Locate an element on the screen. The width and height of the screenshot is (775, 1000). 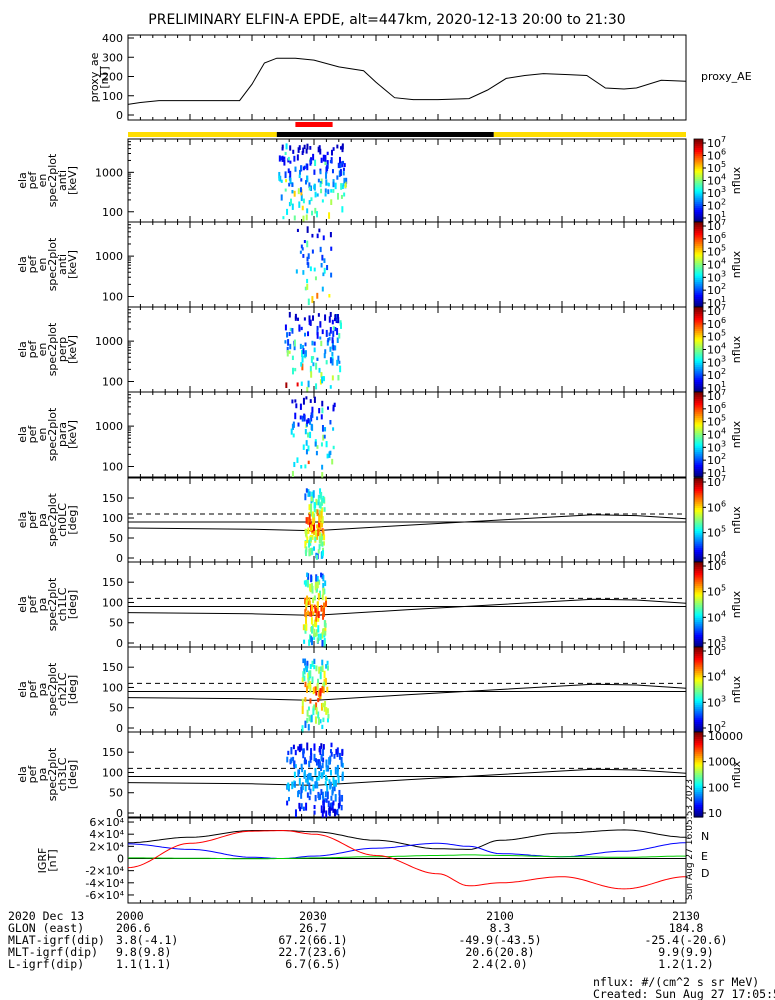
pa-panel-2-ylabel-line: ela is located at coordinates (22, 604).